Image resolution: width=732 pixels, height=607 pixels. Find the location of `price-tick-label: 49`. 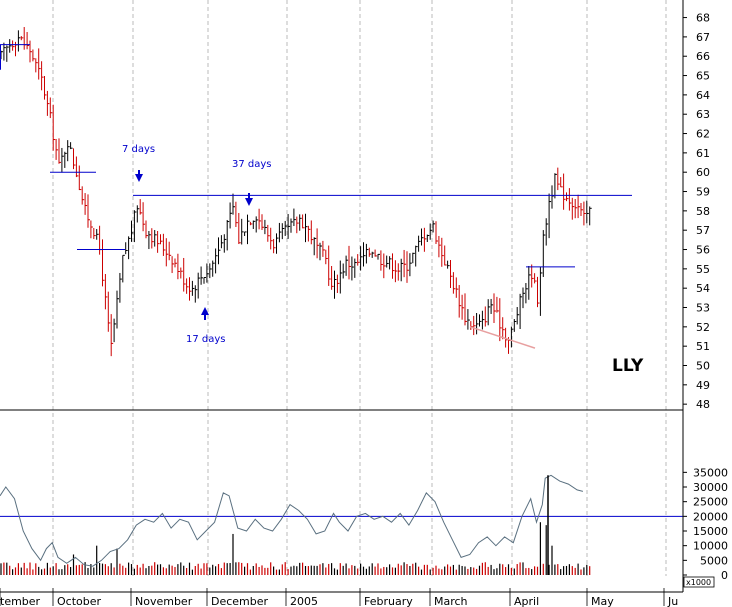

price-tick-label: 49 is located at coordinates (703, 385).